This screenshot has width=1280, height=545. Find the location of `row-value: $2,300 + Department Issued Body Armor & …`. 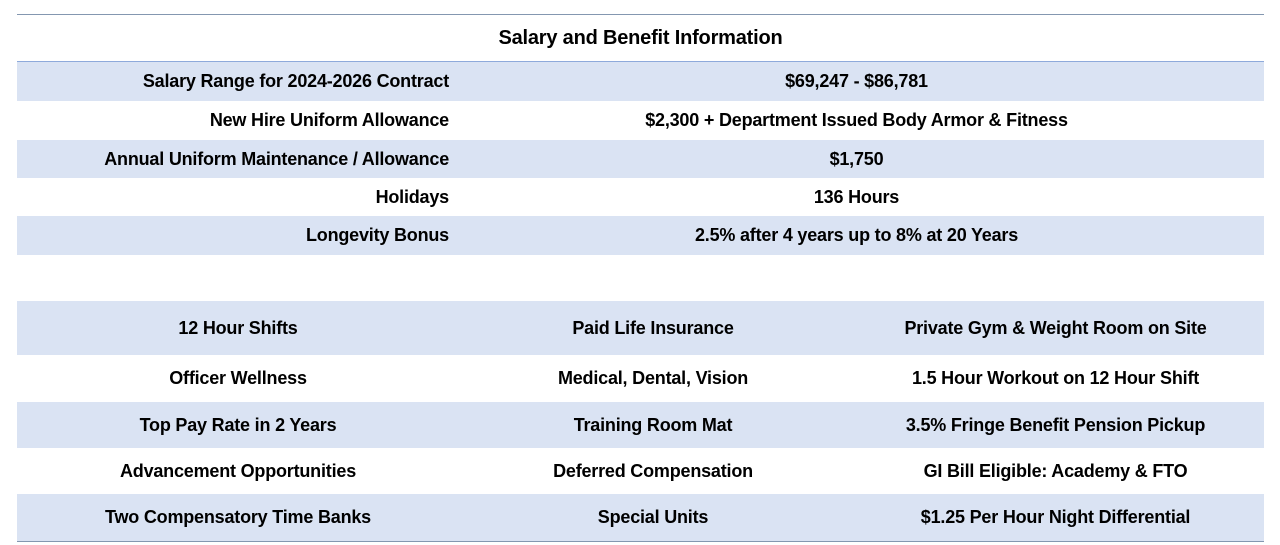

row-value: $2,300 + Department Issued Body Armor & … is located at coordinates (856, 120).